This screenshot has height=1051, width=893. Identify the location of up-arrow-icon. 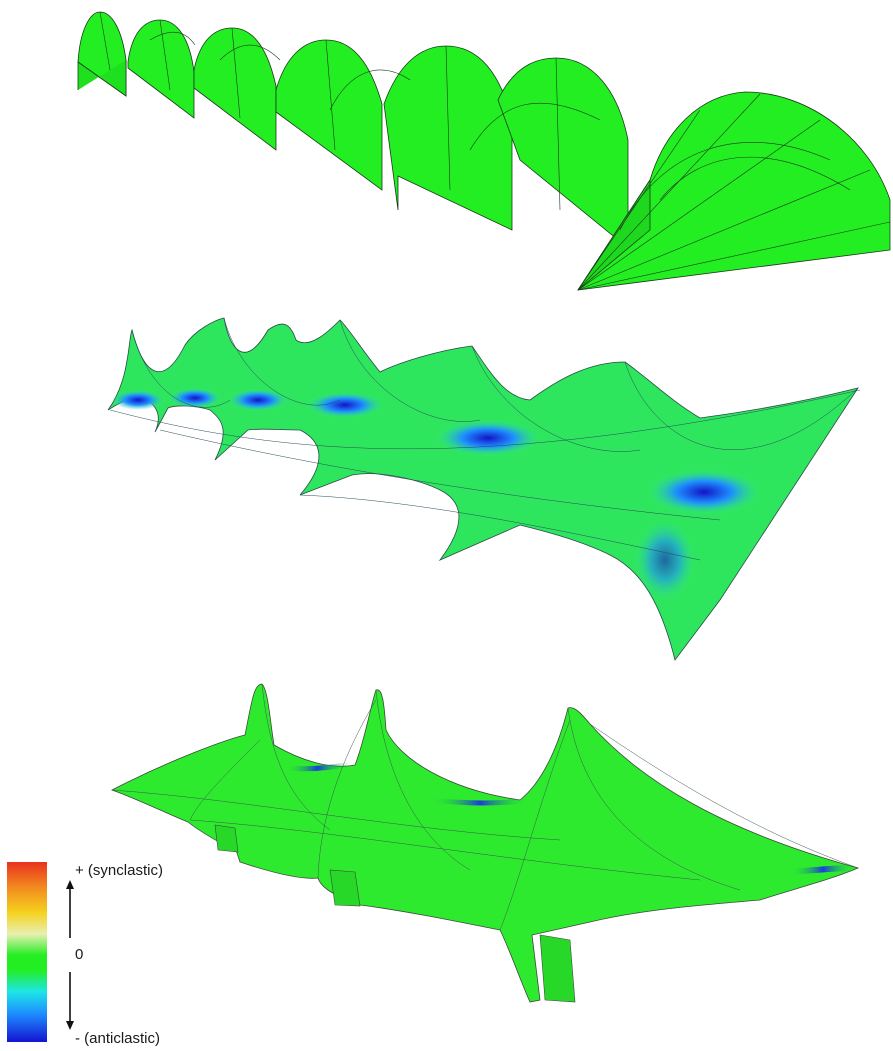
(70, 909).